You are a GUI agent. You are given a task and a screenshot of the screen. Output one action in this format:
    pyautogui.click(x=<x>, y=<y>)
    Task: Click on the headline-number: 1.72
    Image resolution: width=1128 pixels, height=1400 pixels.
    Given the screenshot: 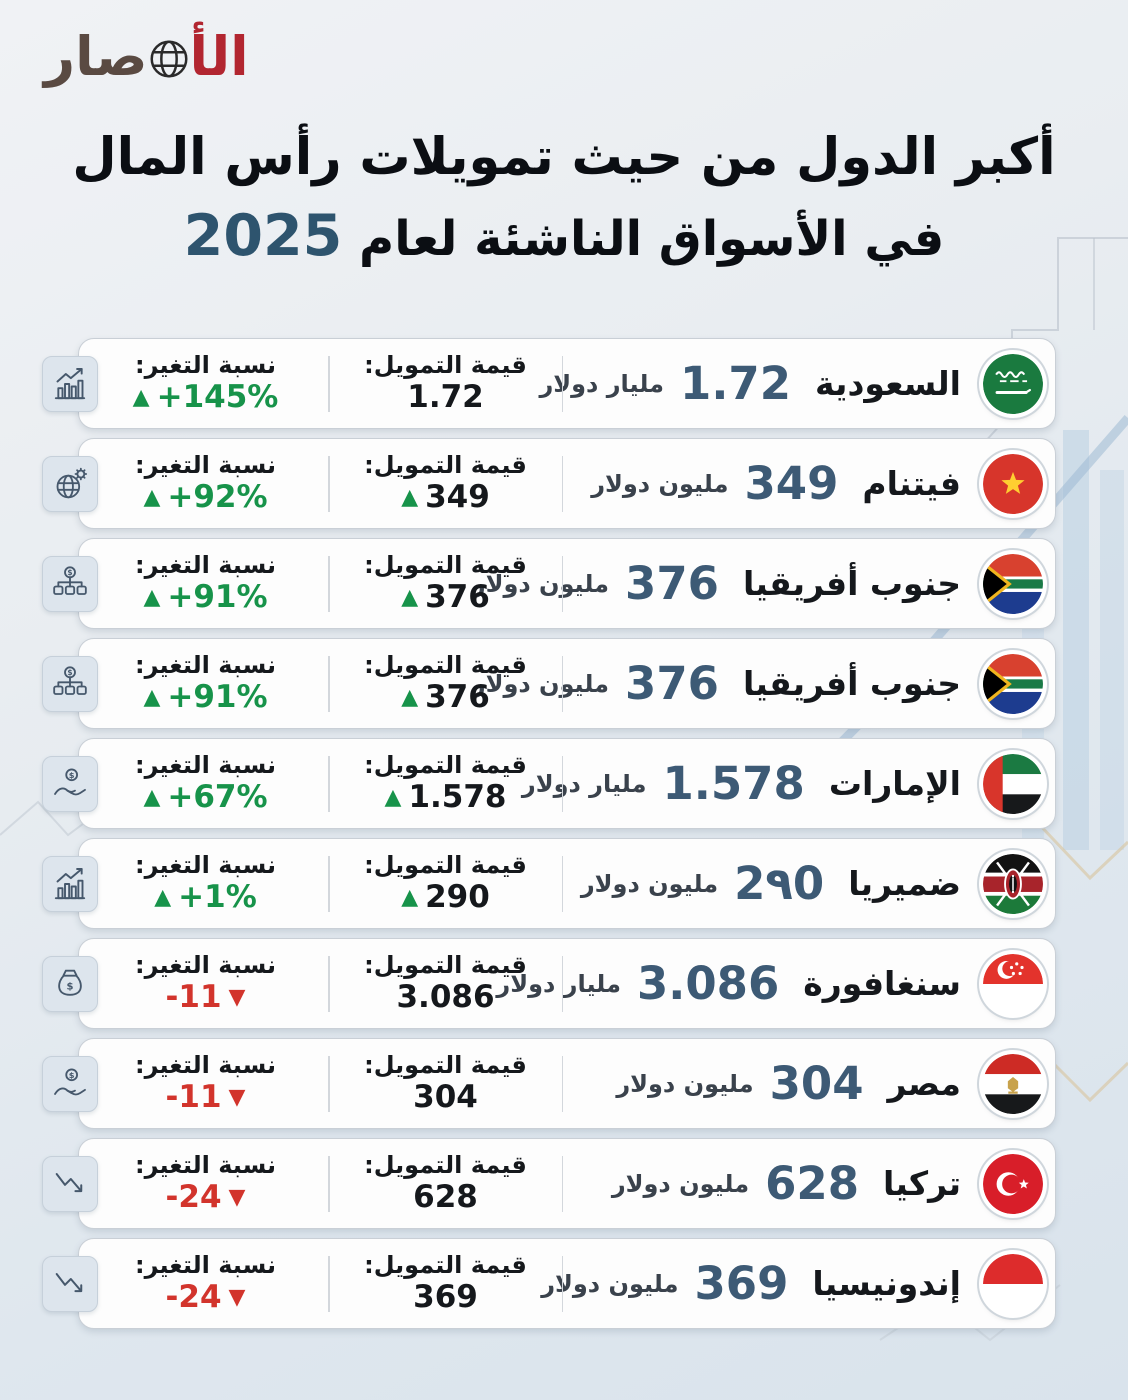 What is the action you would take?
    pyautogui.click(x=736, y=383)
    